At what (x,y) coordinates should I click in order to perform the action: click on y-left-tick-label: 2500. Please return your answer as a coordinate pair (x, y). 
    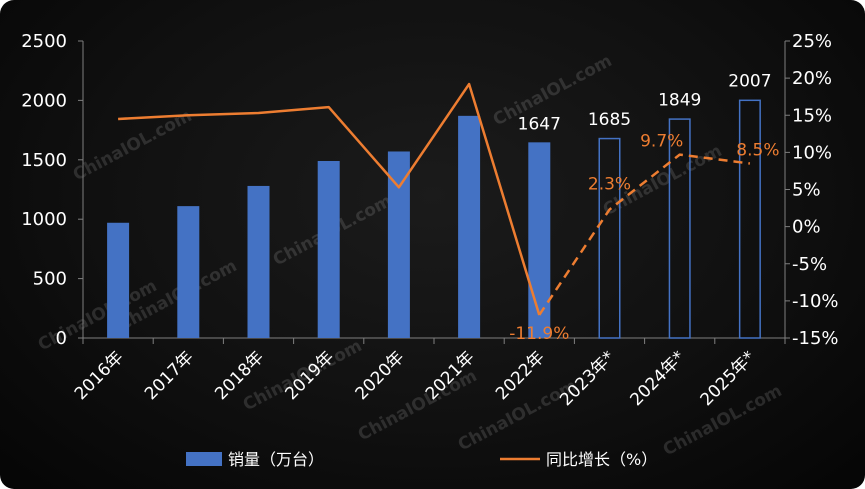
    Looking at the image, I should click on (44, 41).